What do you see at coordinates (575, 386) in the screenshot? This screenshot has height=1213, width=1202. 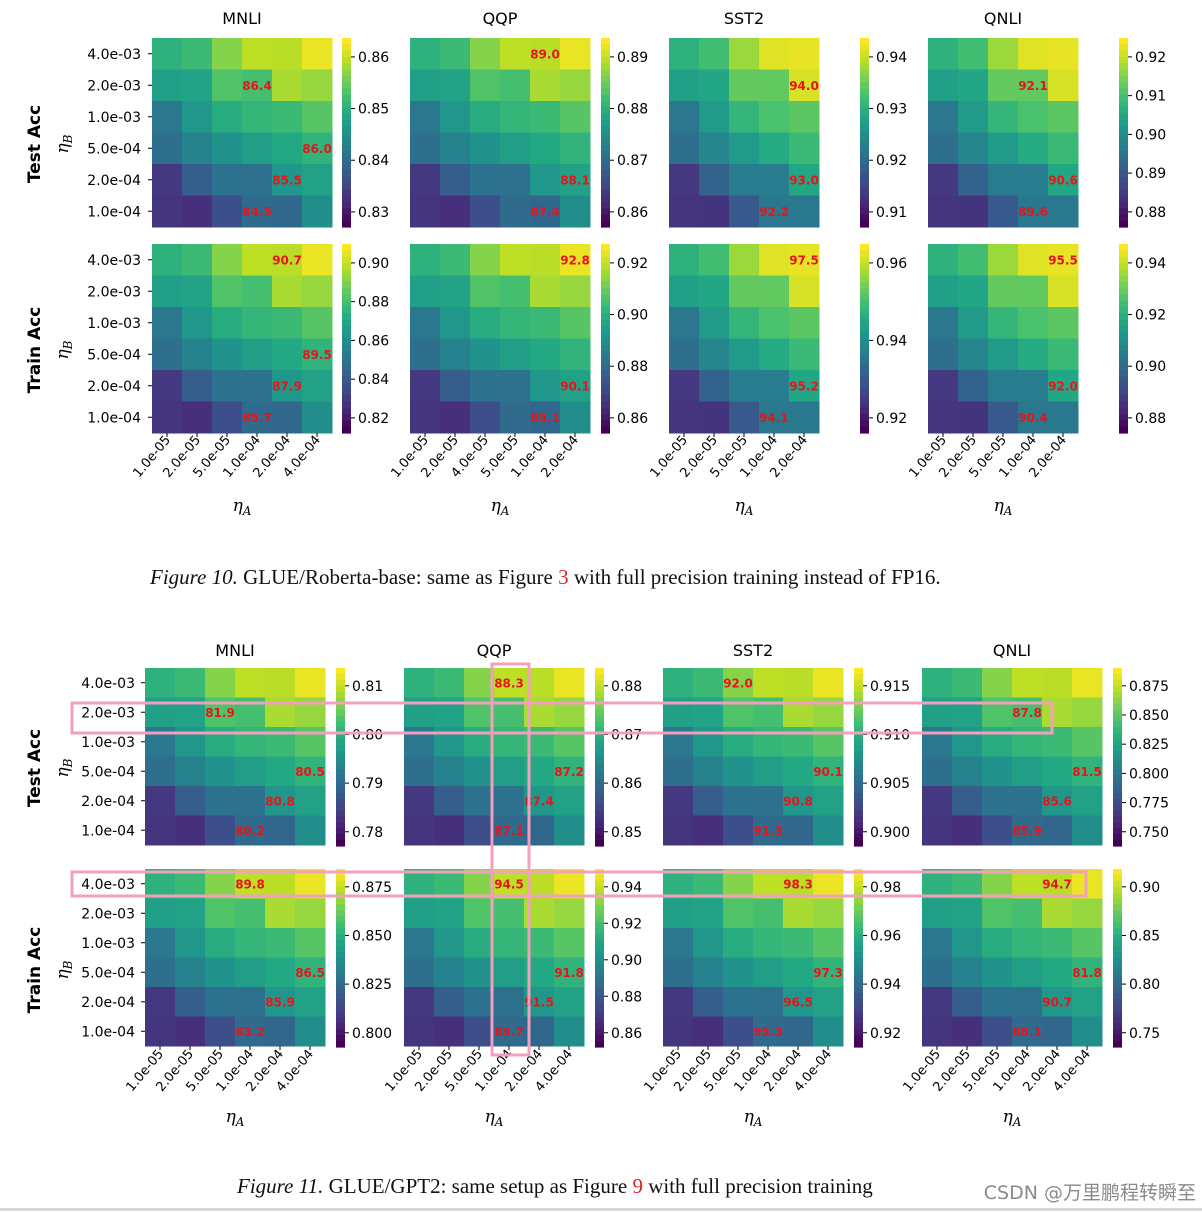 I see `heatmap-annotation: 90.1` at bounding box center [575, 386].